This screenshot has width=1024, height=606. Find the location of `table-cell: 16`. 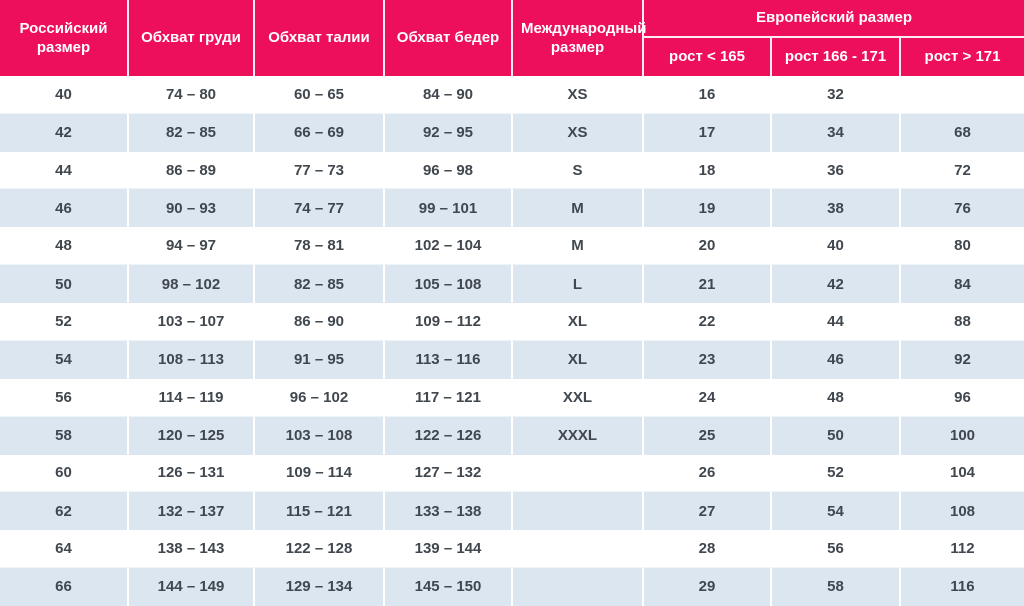

table-cell: 16 is located at coordinates (706, 94).